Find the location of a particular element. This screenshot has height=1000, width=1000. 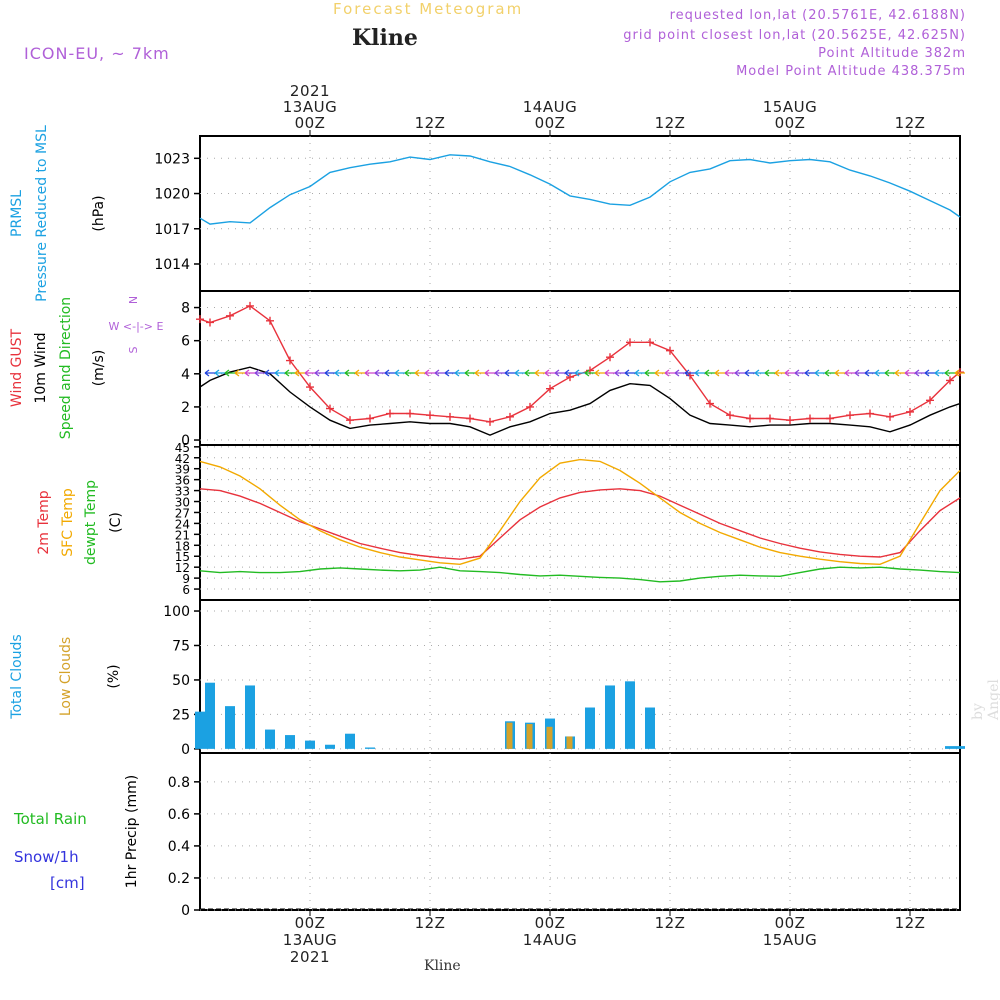

top-time-label: 15AUG is located at coordinates (790, 107).